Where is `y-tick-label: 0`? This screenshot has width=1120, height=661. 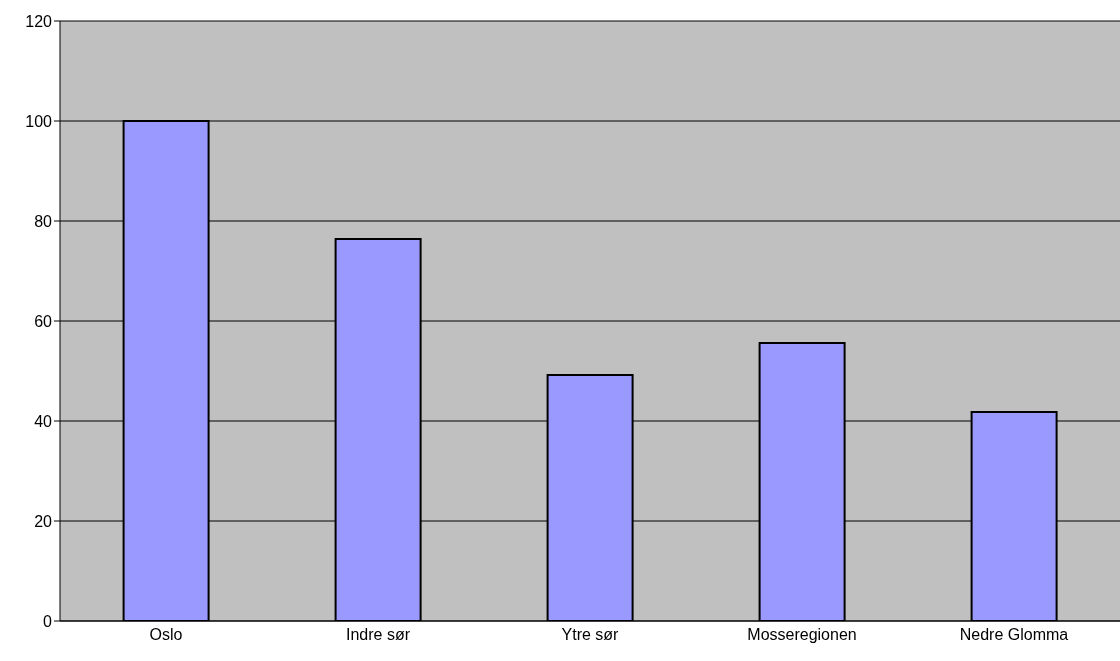
y-tick-label: 0 is located at coordinates (48, 621).